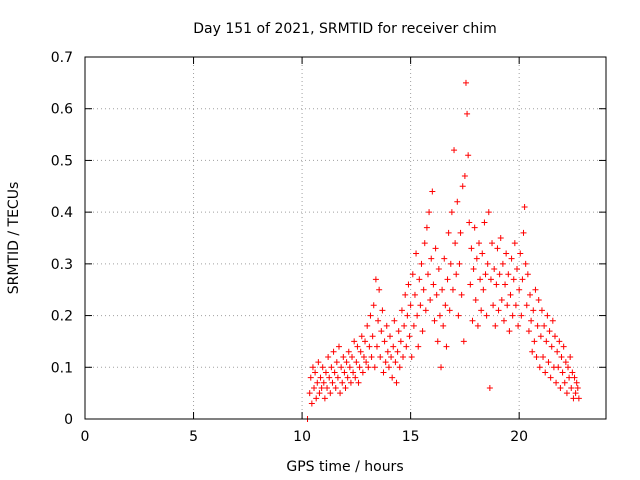 The height and width of the screenshot is (480, 640). Describe the element at coordinates (193, 437) in the screenshot. I see `x-tick-label: 5` at that location.